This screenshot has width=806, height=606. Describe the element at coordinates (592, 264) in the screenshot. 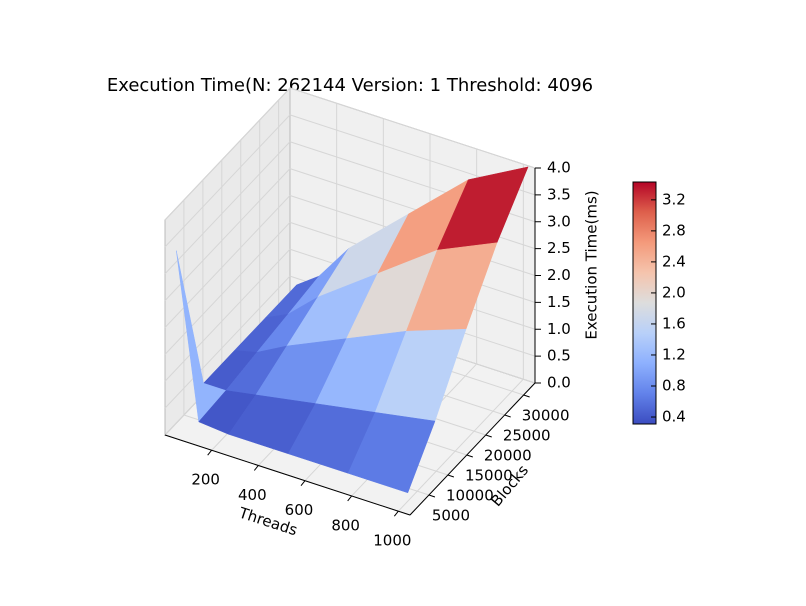

I see `z-axis-label: Execution Time(ms)` at that location.